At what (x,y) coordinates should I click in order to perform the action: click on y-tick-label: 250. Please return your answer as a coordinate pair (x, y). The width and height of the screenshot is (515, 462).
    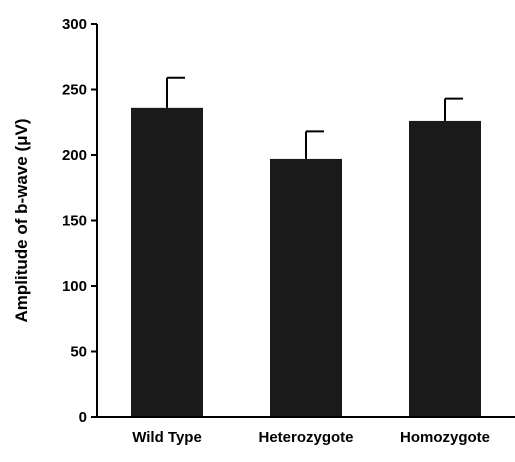
    Looking at the image, I should click on (74, 90).